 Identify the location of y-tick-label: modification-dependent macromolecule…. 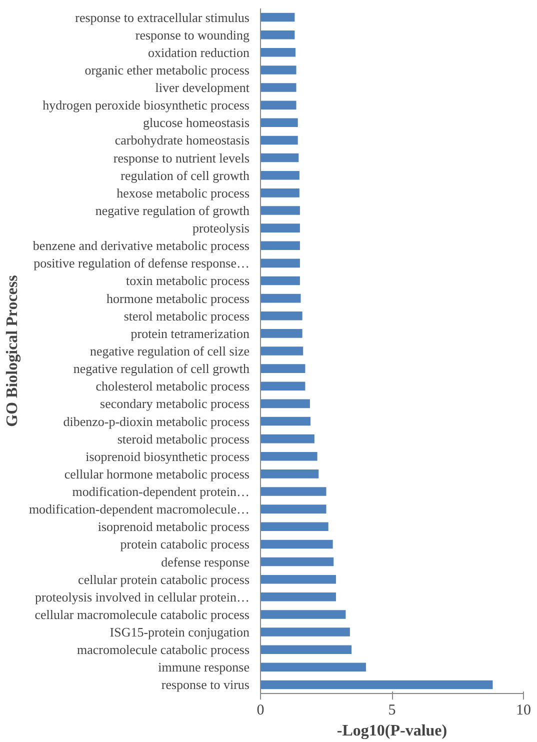
(139, 509).